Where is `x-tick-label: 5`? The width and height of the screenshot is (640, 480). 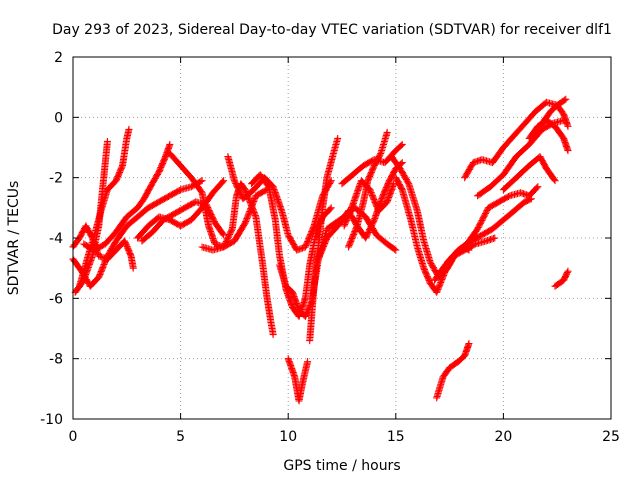 x-tick-label: 5 is located at coordinates (180, 437).